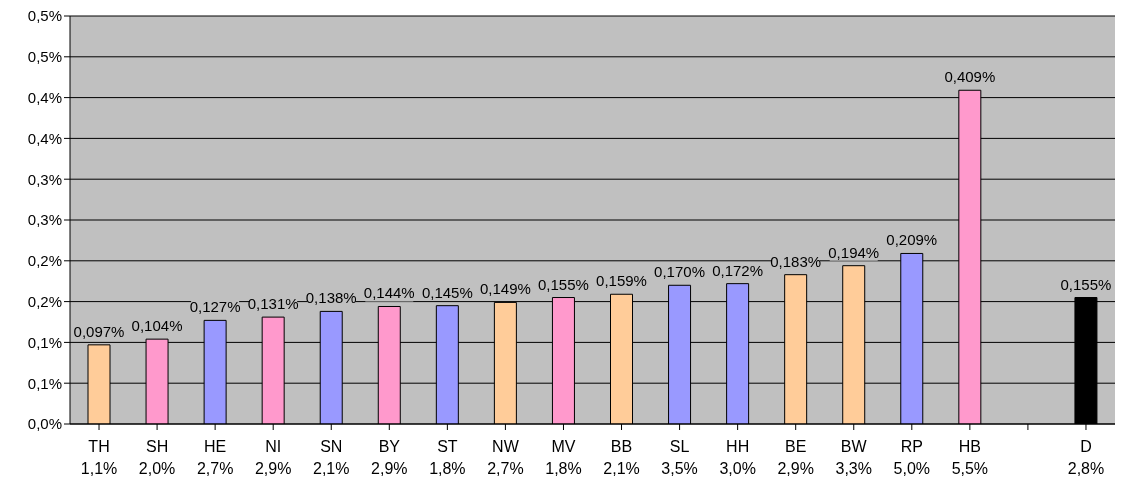  Describe the element at coordinates (273, 457) in the screenshot. I see `x-tick-label: NI 2,9%` at that location.